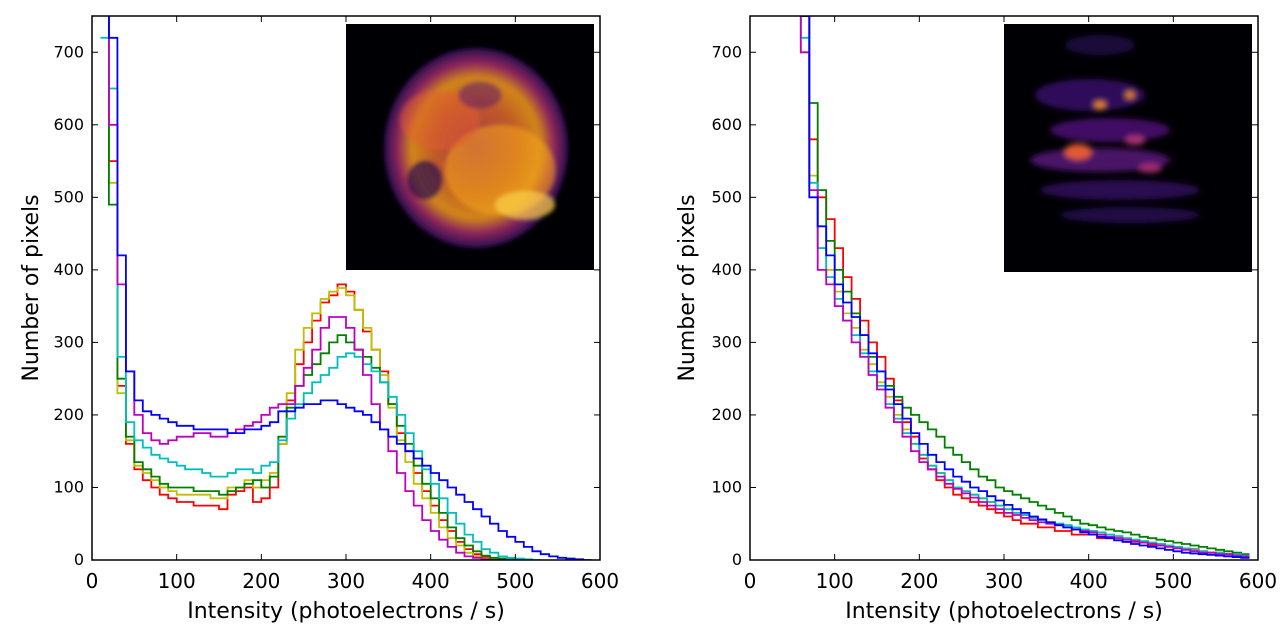 The width and height of the screenshot is (1286, 626). I want to click on inset-background, so click(1128, 148).